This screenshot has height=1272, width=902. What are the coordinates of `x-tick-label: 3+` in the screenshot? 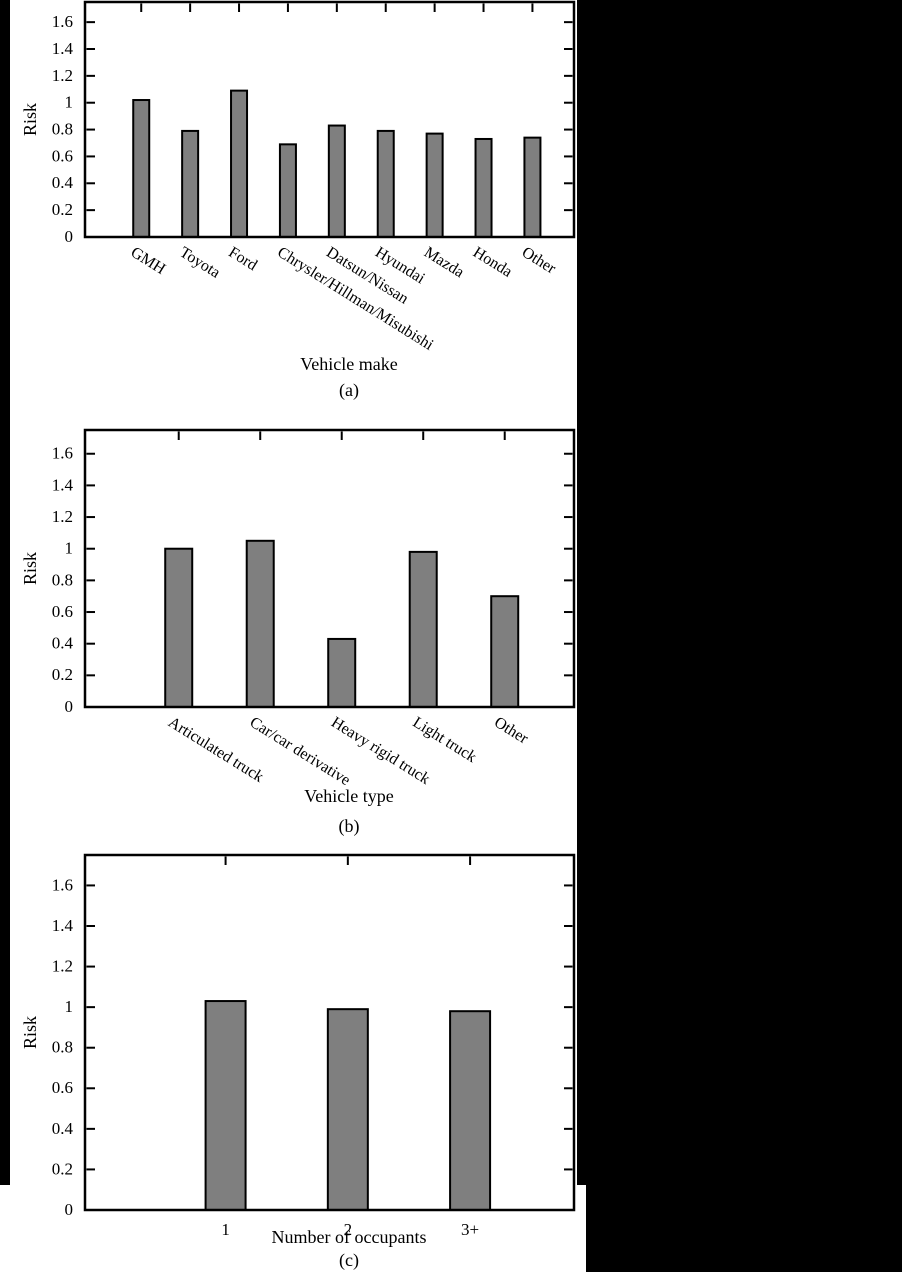 It's located at (470, 1229).